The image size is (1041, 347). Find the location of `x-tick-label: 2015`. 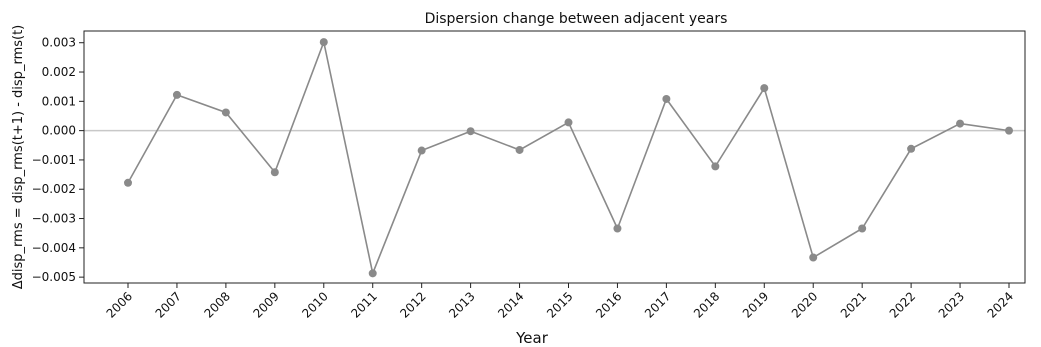

x-tick-label: 2015 is located at coordinates (559, 304).